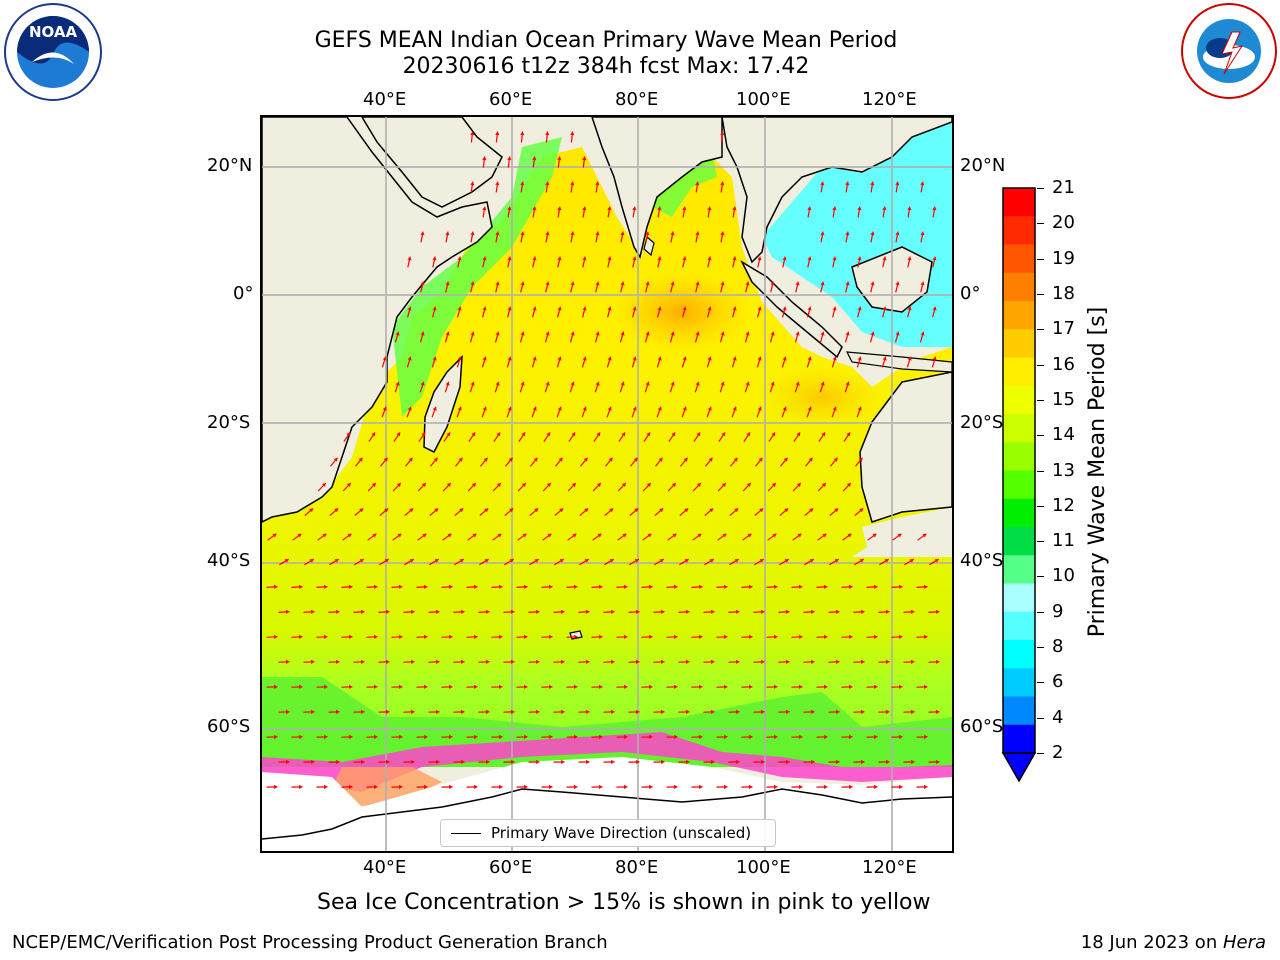  Describe the element at coordinates (836, 190) in the screenshot. I see `land-indochina` at that location.